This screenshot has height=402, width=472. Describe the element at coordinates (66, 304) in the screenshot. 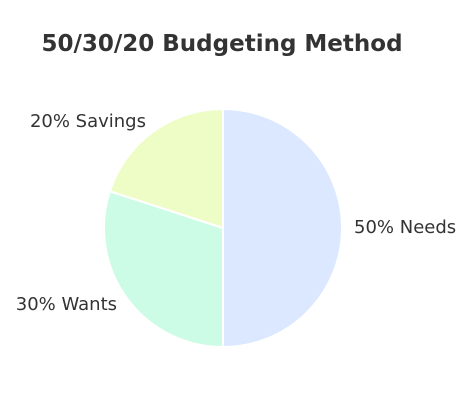

I see `slice-label-30-wants: 30% Wants` at that location.